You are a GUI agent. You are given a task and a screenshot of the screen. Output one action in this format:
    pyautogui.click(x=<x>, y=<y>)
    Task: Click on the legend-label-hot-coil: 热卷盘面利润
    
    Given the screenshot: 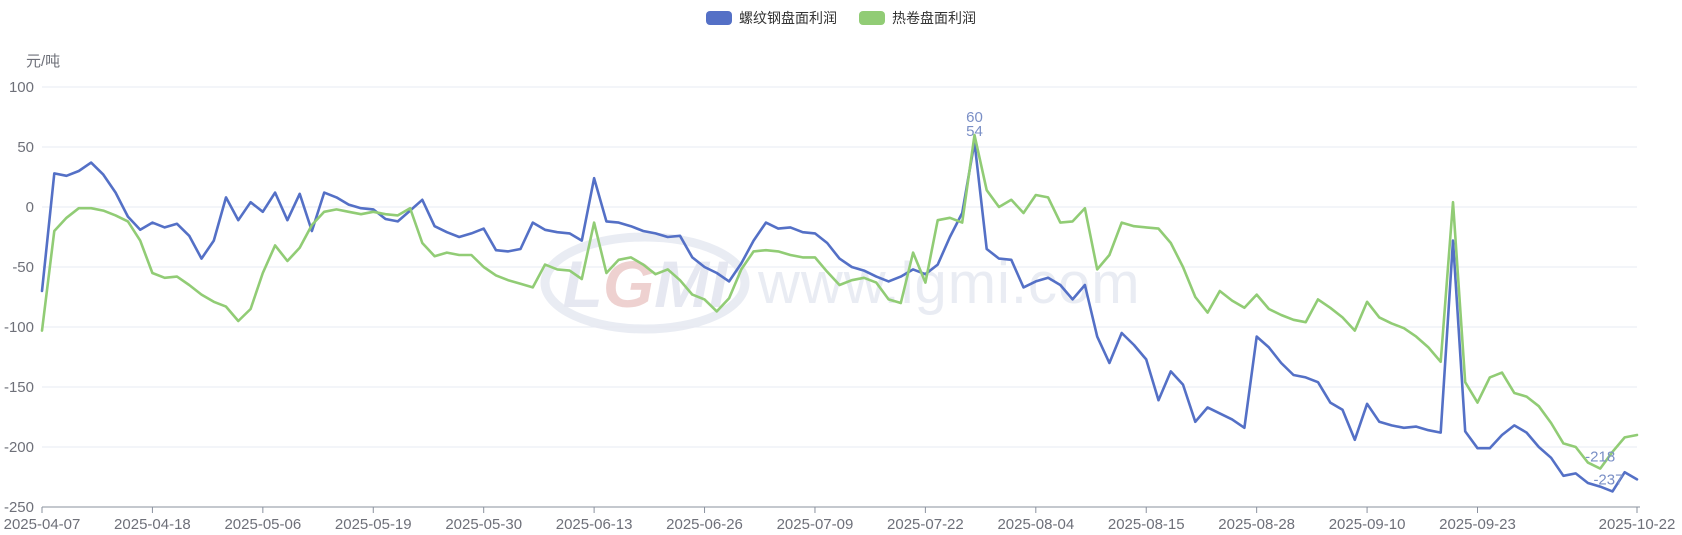 What is the action you would take?
    pyautogui.click(x=934, y=18)
    